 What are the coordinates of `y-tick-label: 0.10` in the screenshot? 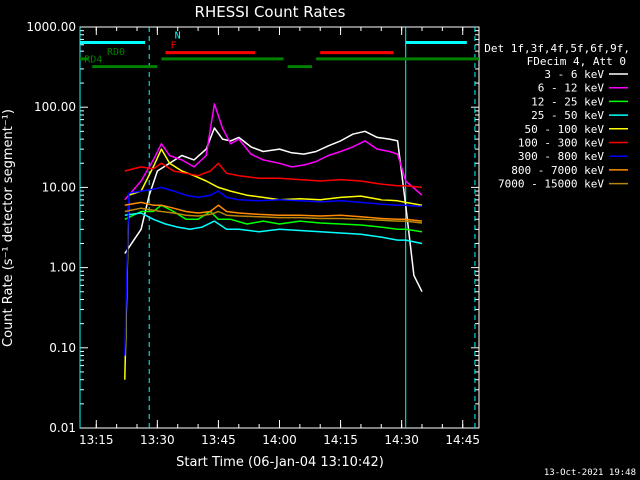 It's located at (62, 348).